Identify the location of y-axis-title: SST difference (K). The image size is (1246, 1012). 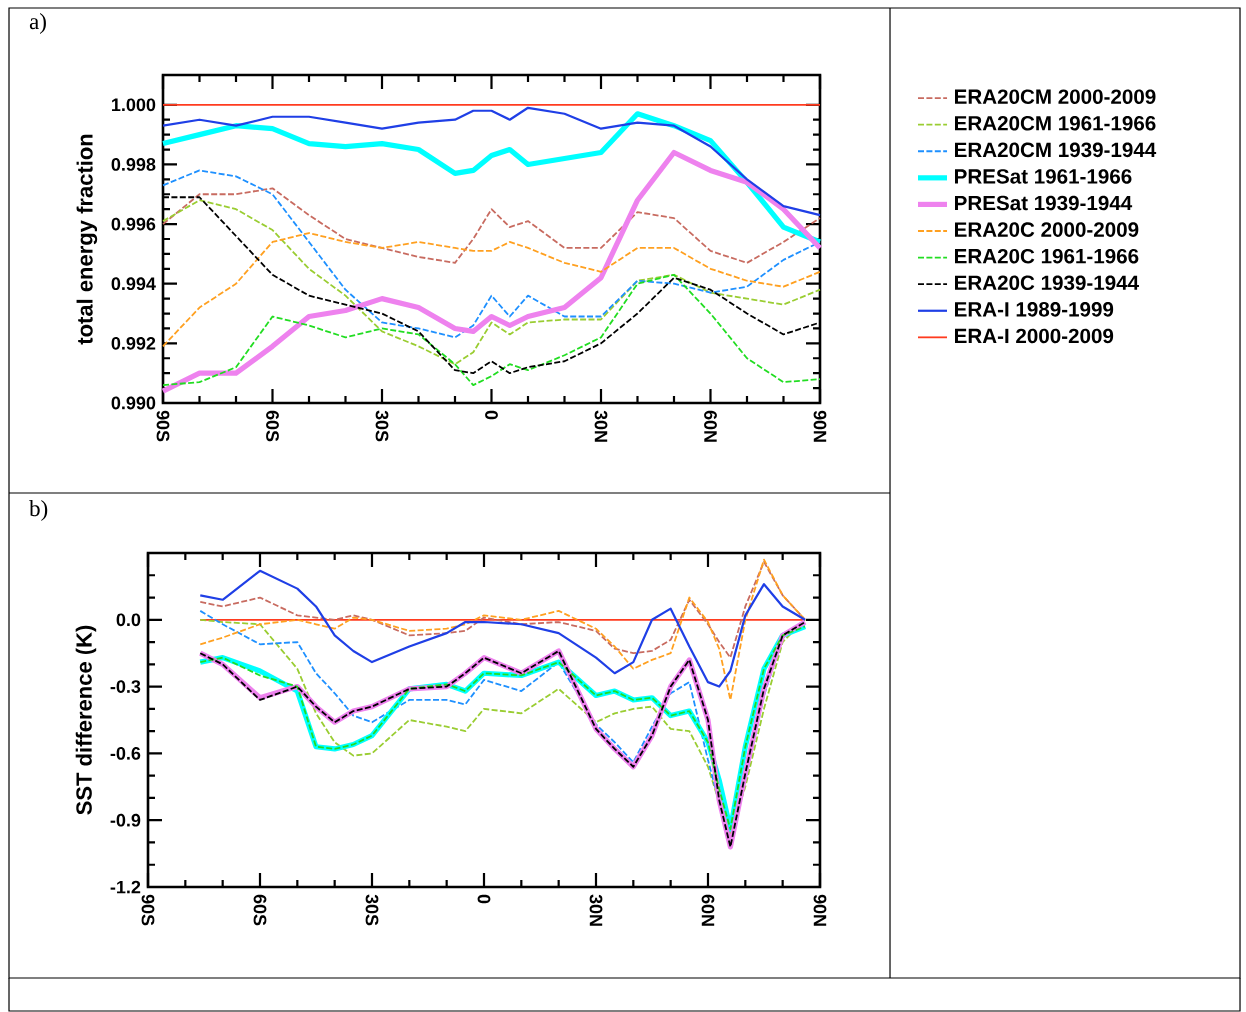
(86, 720).